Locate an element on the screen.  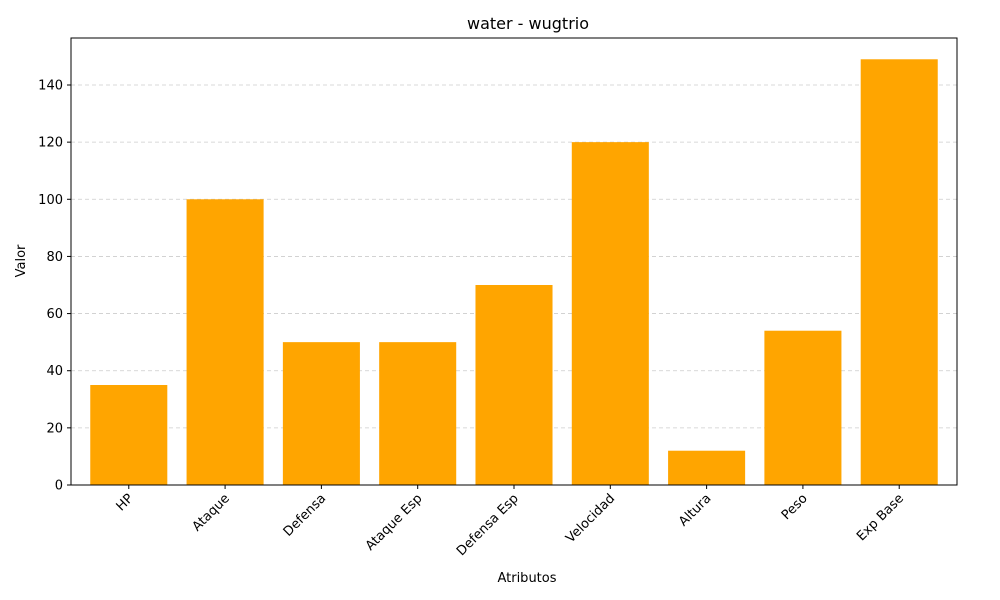
y-tick-label: 0 is located at coordinates (59, 486).